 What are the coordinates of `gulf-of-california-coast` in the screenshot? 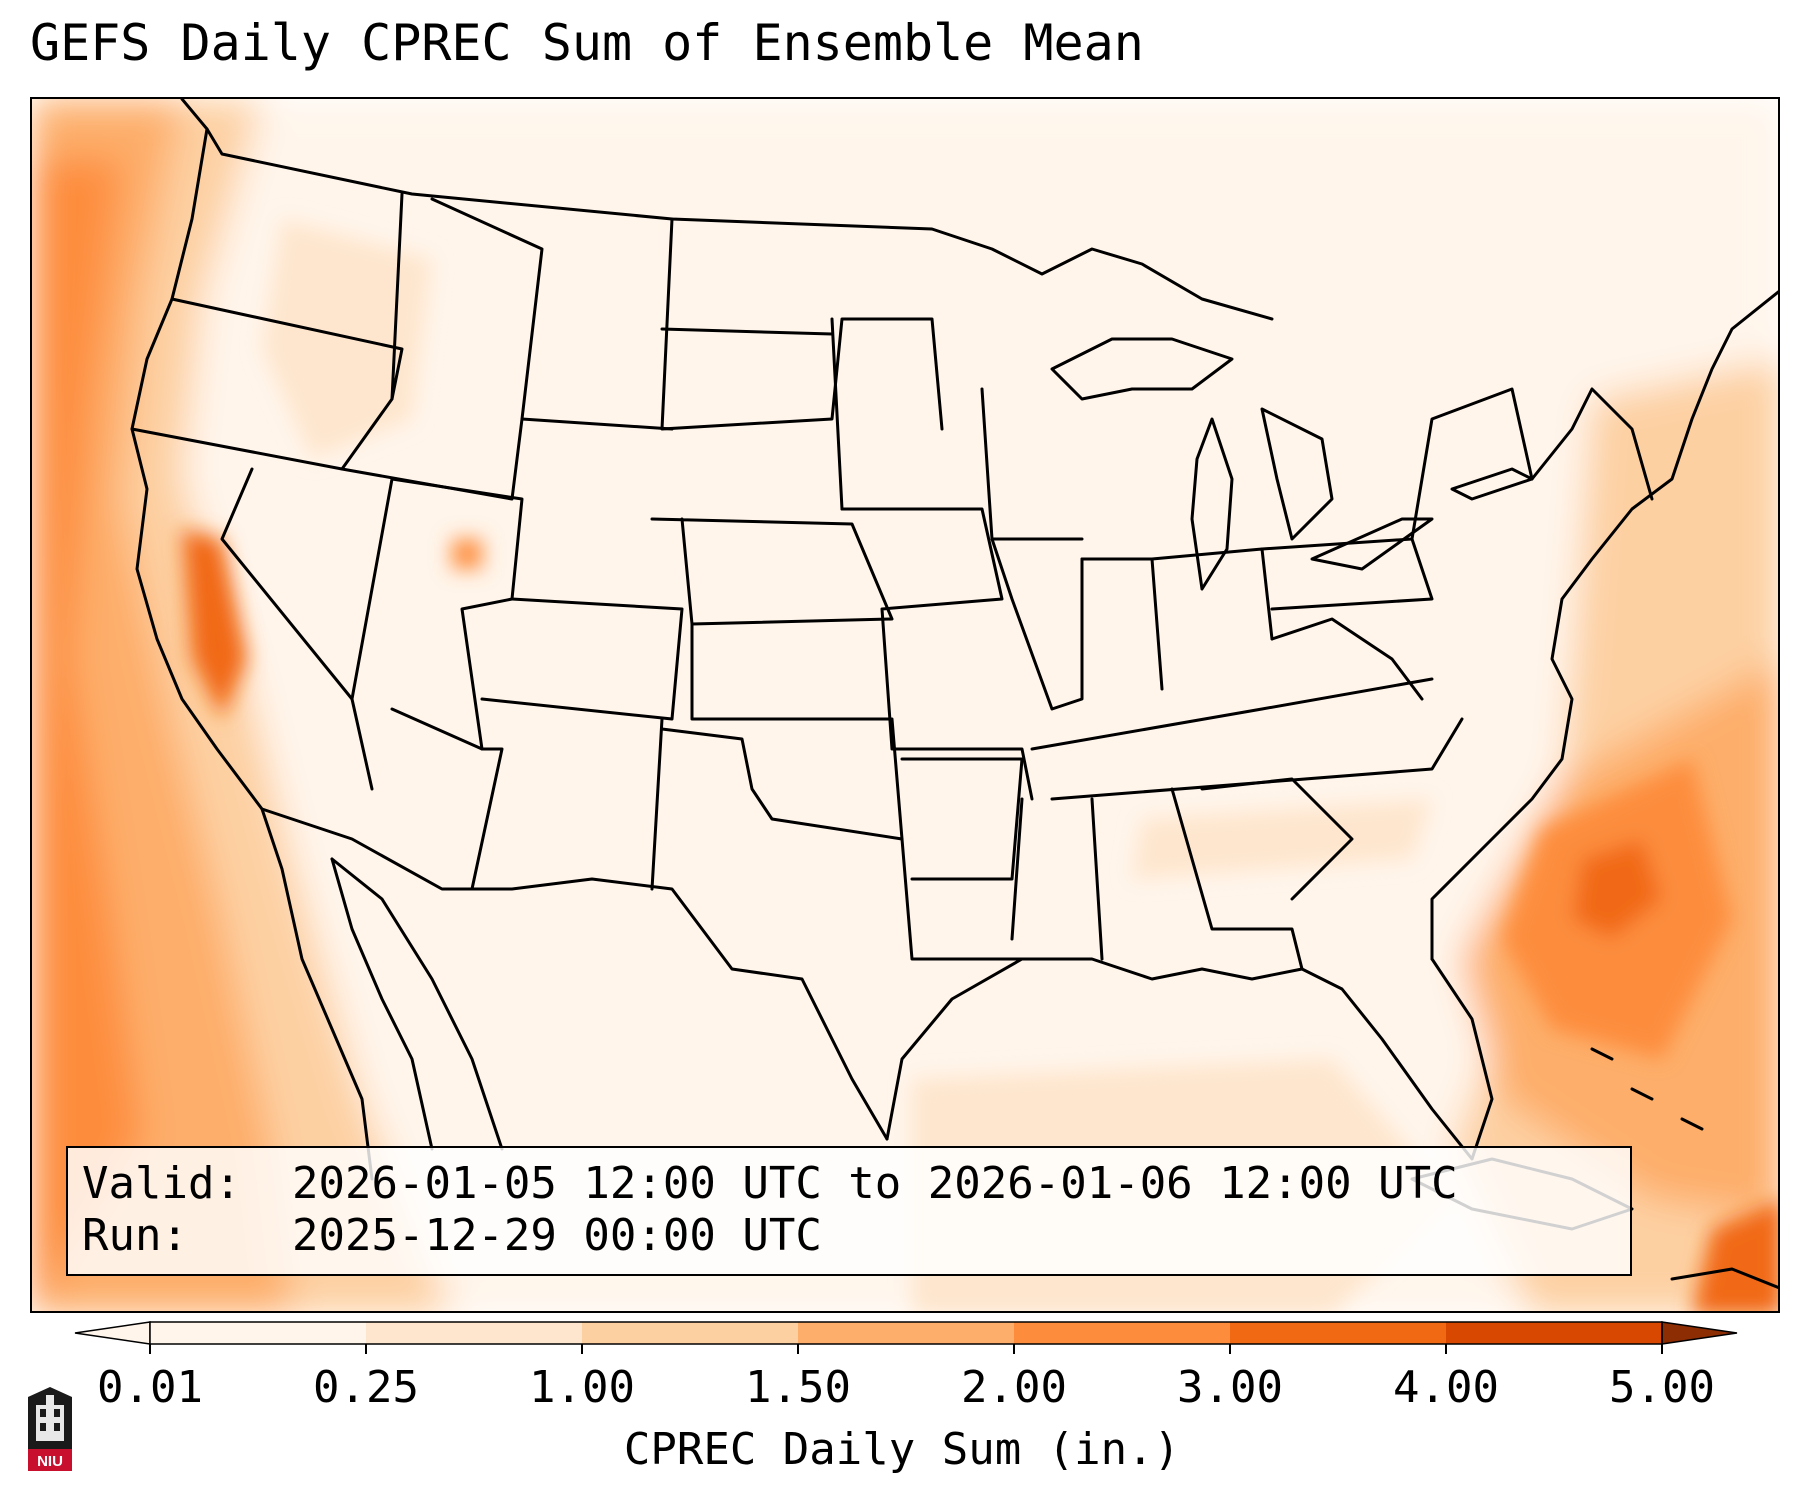 It's located at (417, 1004).